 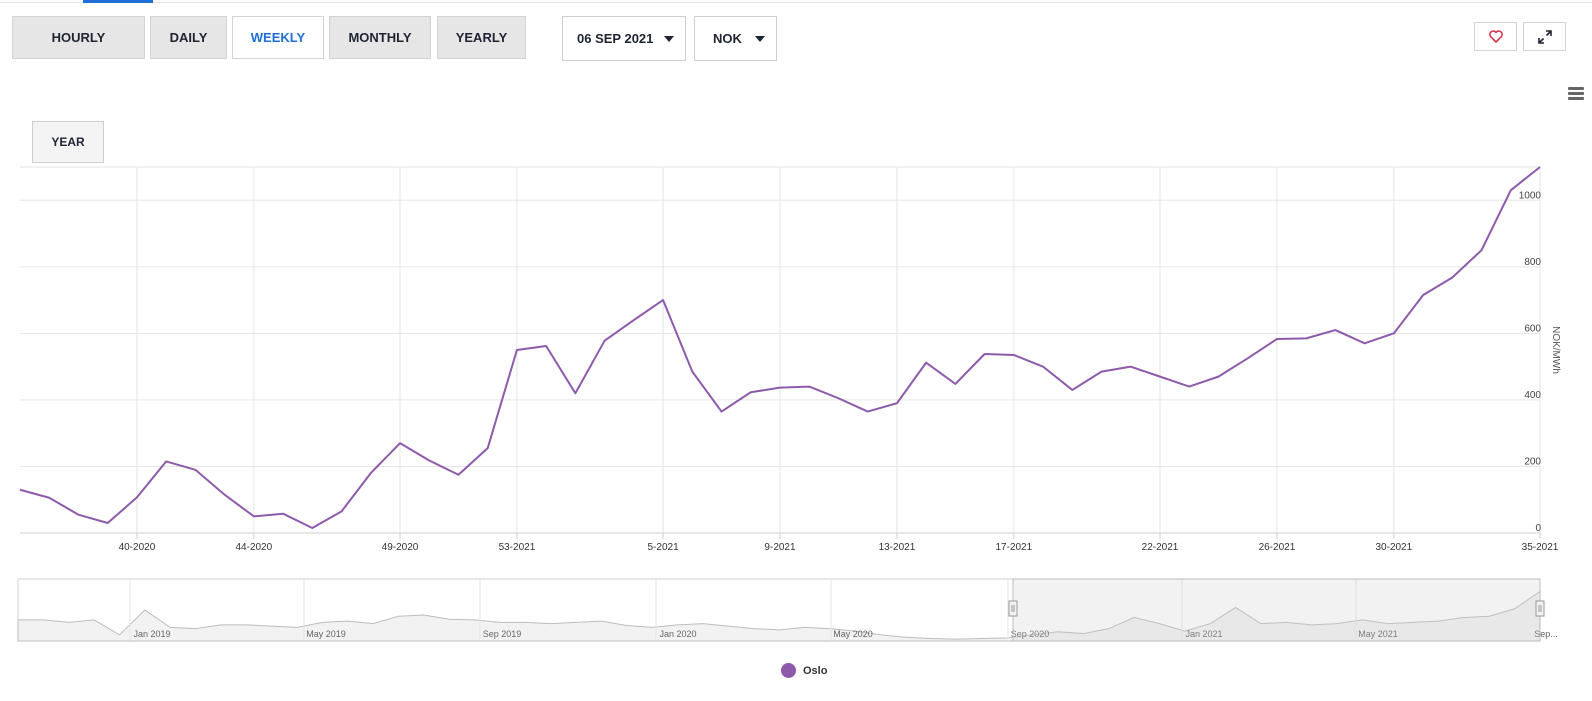 I want to click on favorite-button, so click(x=1495, y=36).